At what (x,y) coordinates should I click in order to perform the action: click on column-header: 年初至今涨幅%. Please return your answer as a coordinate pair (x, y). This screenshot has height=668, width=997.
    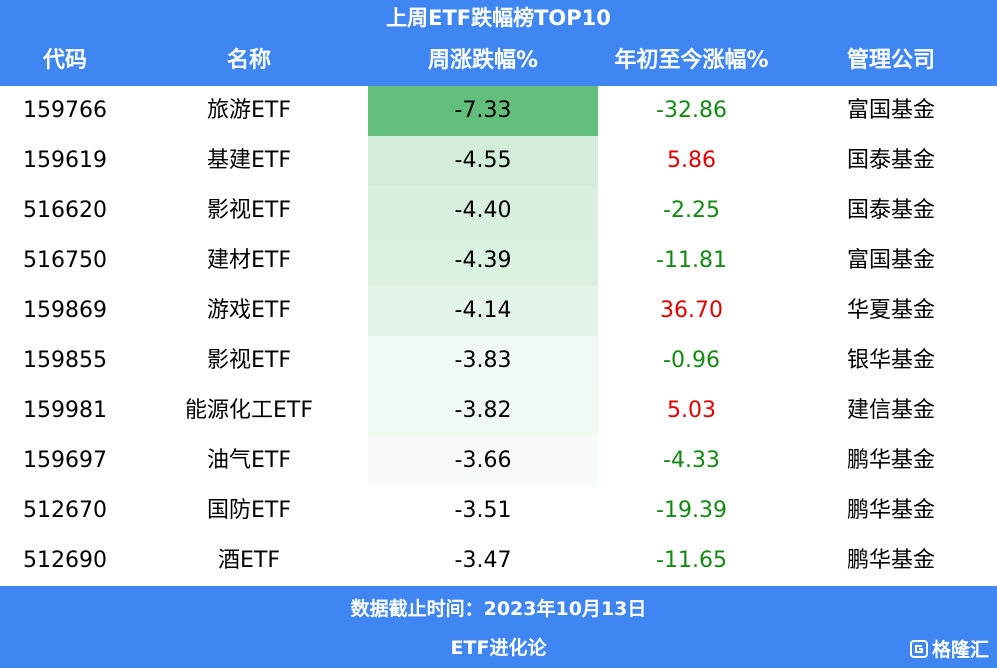
    Looking at the image, I should click on (691, 60).